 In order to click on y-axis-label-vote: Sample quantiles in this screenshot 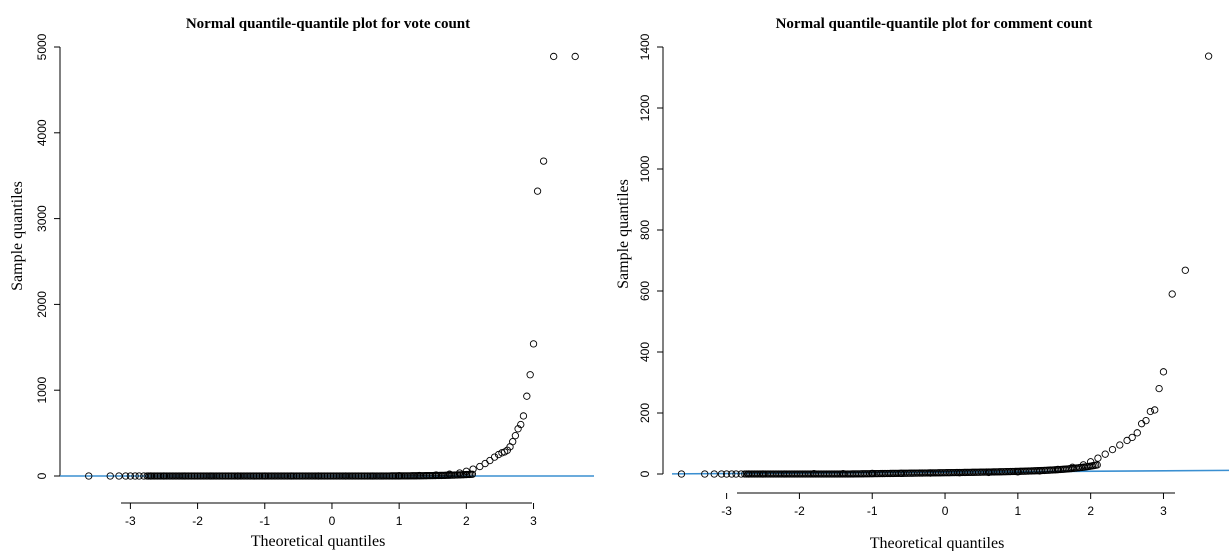, I will do `click(17, 236)`.